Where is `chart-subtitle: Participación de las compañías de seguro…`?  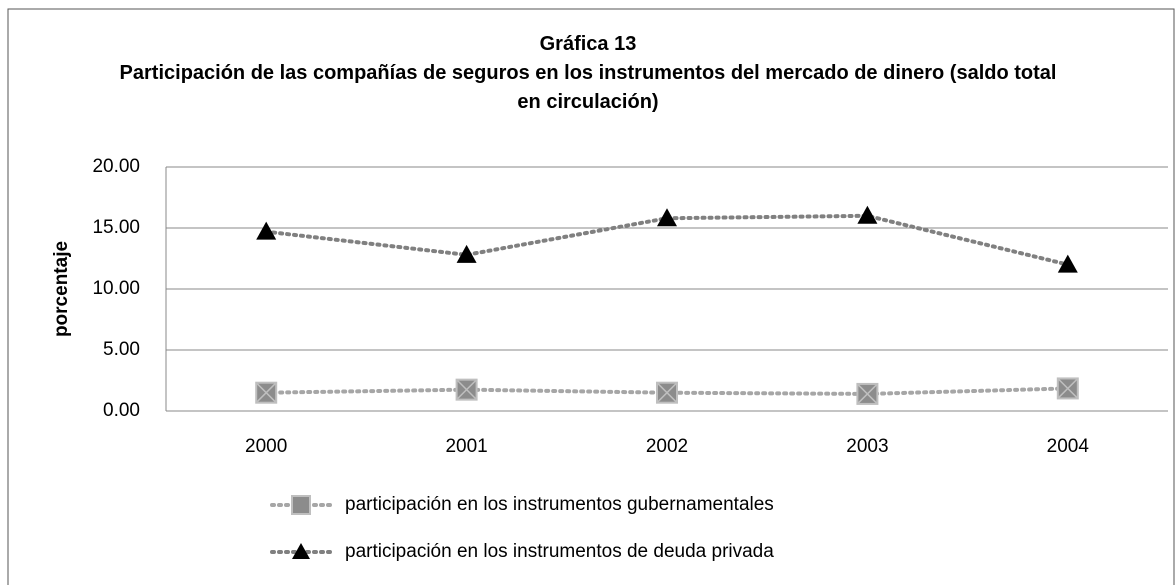
chart-subtitle: Participación de las compañías de seguro… is located at coordinates (588, 87).